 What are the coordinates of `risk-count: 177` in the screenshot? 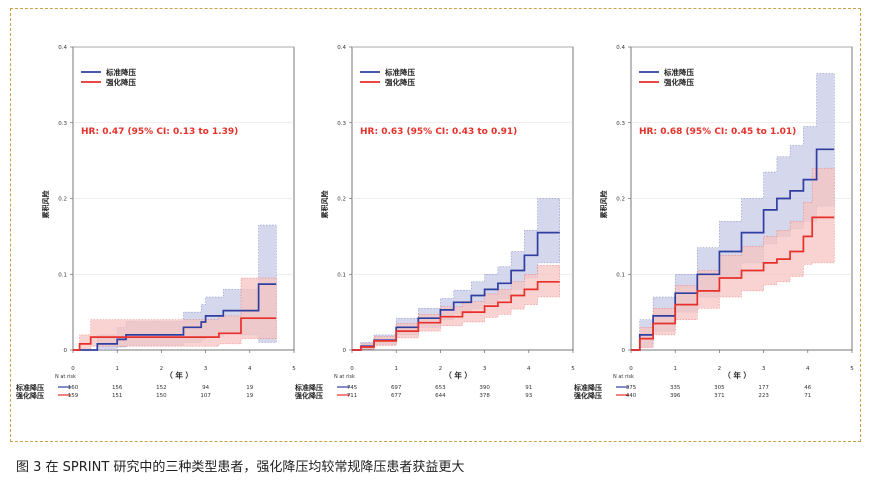 It's located at (763, 388).